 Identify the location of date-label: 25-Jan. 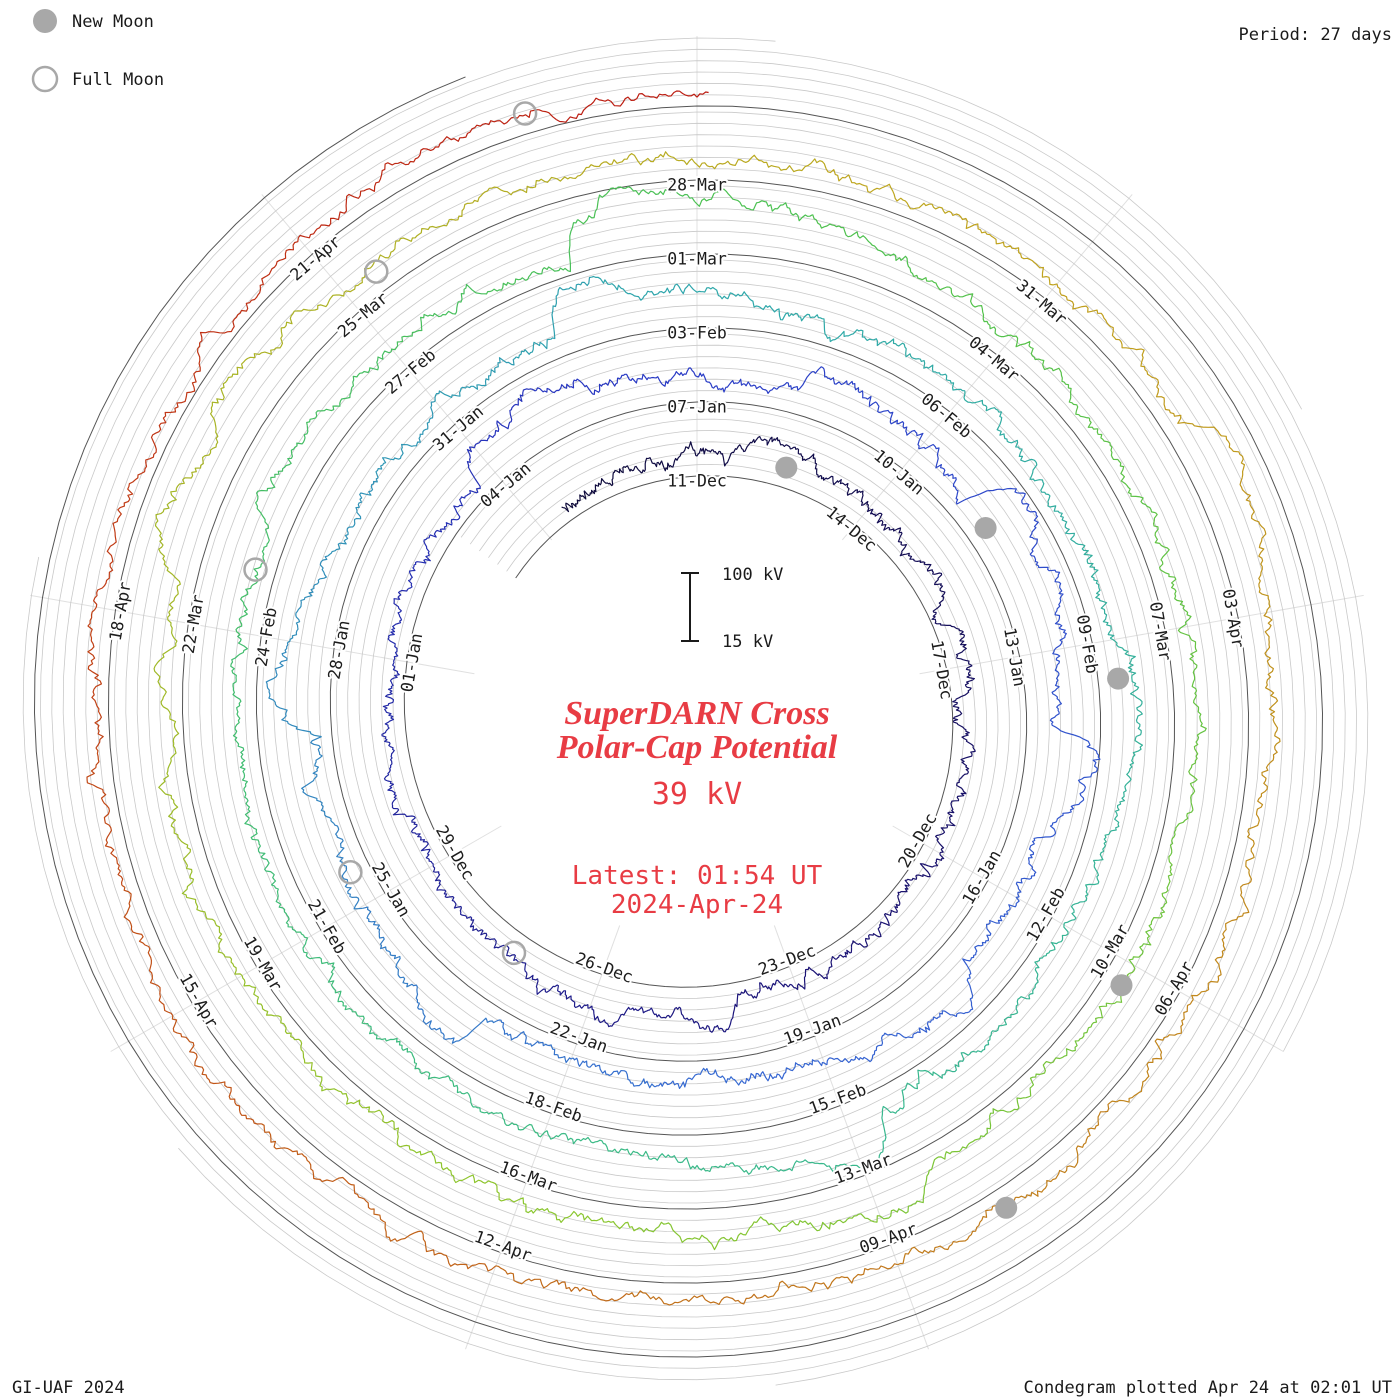
(391, 889).